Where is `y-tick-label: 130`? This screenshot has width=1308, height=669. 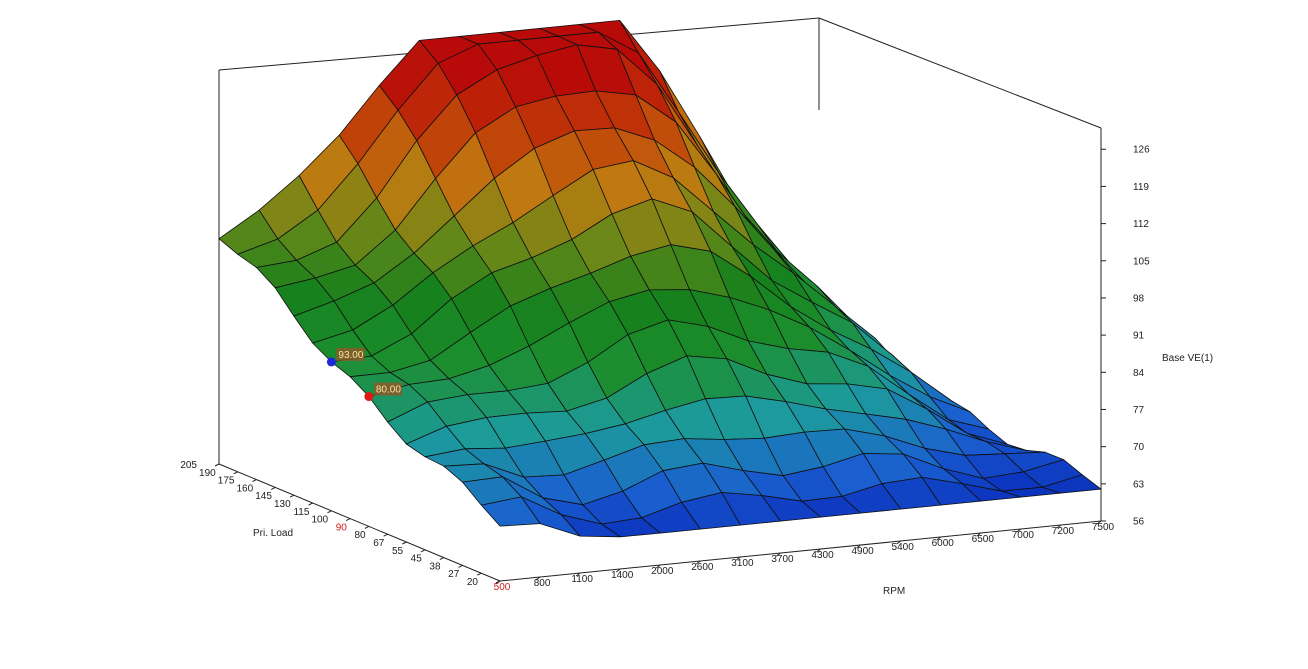 y-tick-label: 130 is located at coordinates (282, 504).